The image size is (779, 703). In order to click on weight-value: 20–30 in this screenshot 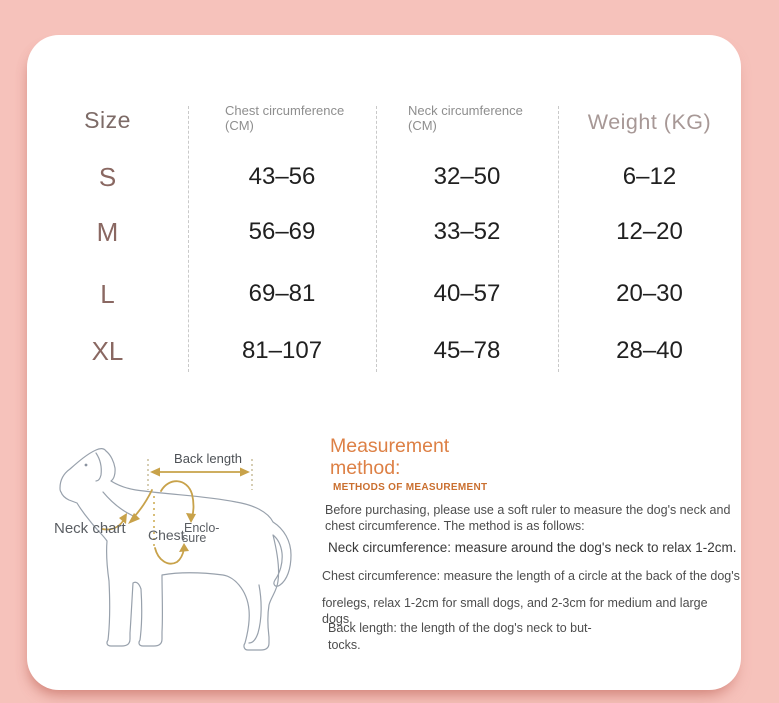, I will do `click(649, 293)`.